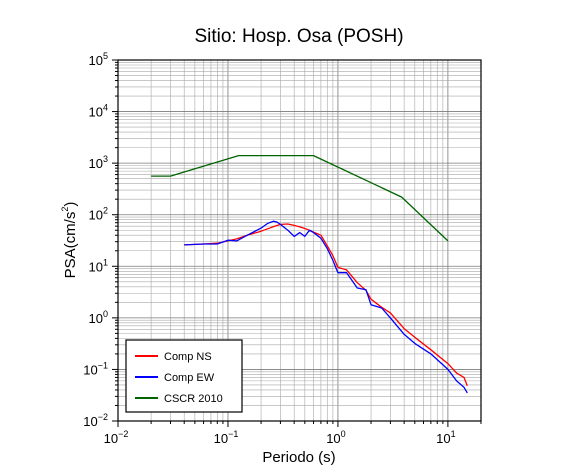 The image size is (586, 475). What do you see at coordinates (453, 434) in the screenshot?
I see `x-tick-label-exponent: 1` at bounding box center [453, 434].